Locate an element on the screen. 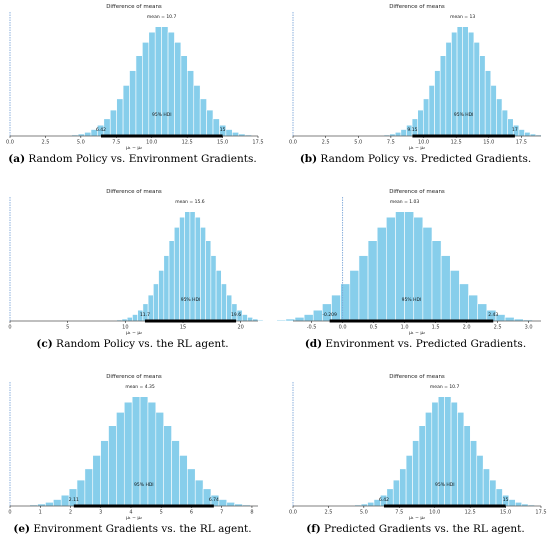 The image size is (550, 545). x-tick-label: 3 is located at coordinates (100, 513).